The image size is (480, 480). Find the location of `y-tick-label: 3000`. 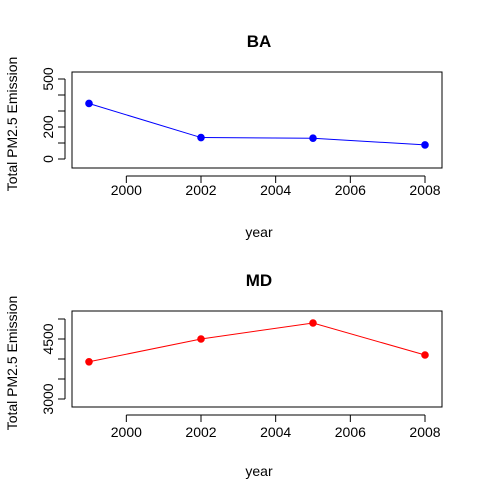

y-tick-label: 3000 is located at coordinates (48, 398).